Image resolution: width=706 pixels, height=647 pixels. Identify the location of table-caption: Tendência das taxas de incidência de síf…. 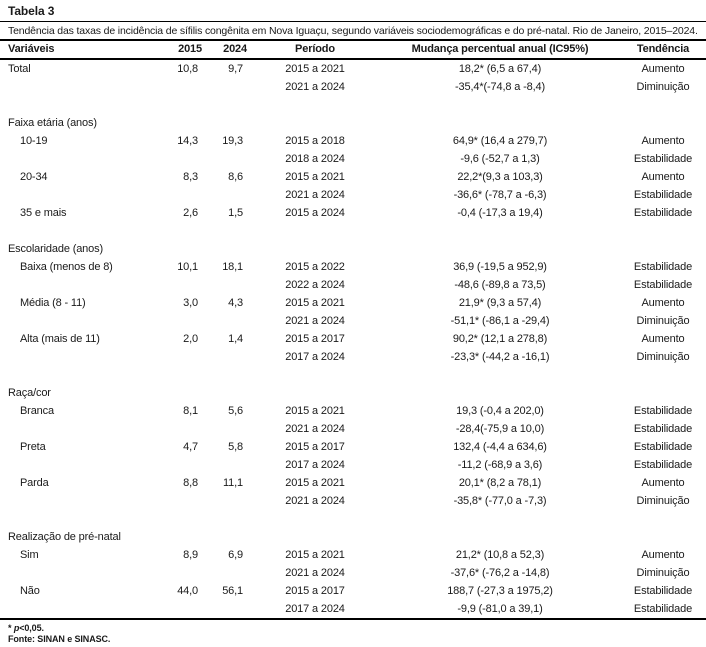
(353, 31).